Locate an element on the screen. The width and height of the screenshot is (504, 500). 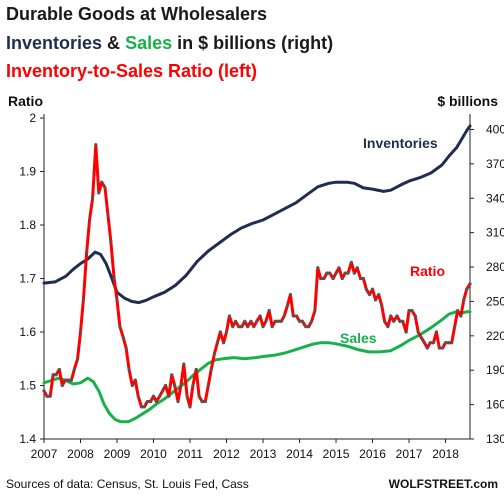
x-tick-label: 2013 is located at coordinates (263, 454).